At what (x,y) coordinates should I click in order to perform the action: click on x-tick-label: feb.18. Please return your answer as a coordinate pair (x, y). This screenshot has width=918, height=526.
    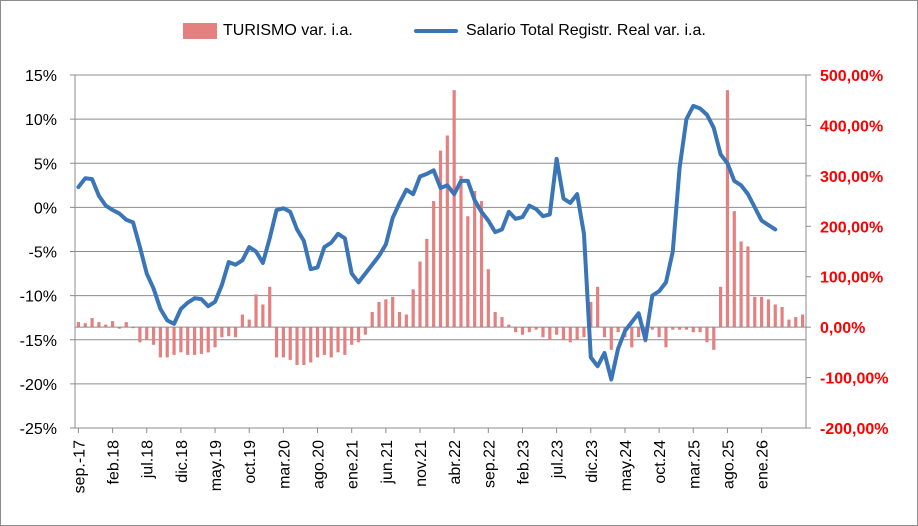
    Looking at the image, I should click on (114, 462).